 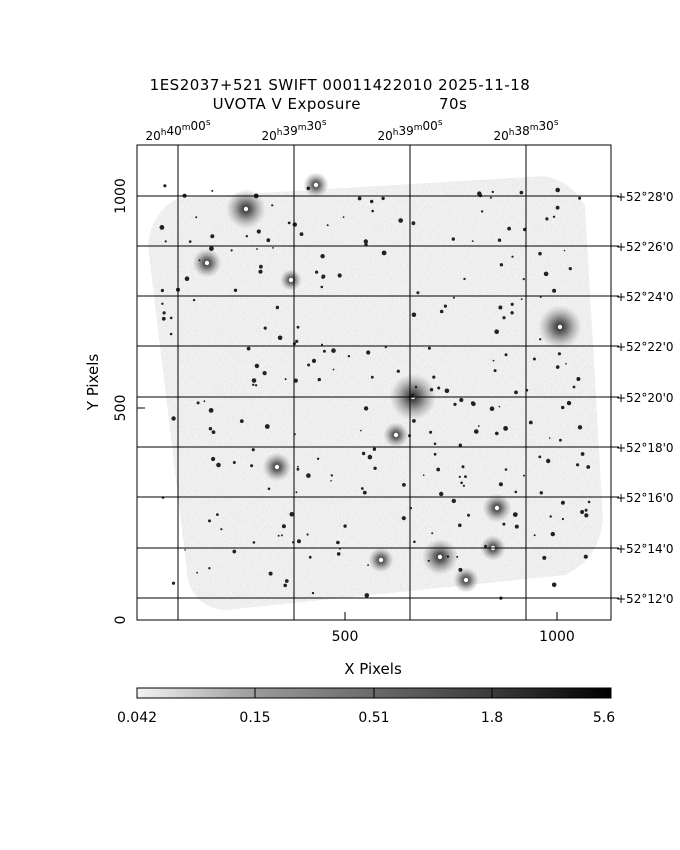 What do you see at coordinates (645, 599) in the screenshot?
I see `dec-tick-label: +52°12'0` at bounding box center [645, 599].